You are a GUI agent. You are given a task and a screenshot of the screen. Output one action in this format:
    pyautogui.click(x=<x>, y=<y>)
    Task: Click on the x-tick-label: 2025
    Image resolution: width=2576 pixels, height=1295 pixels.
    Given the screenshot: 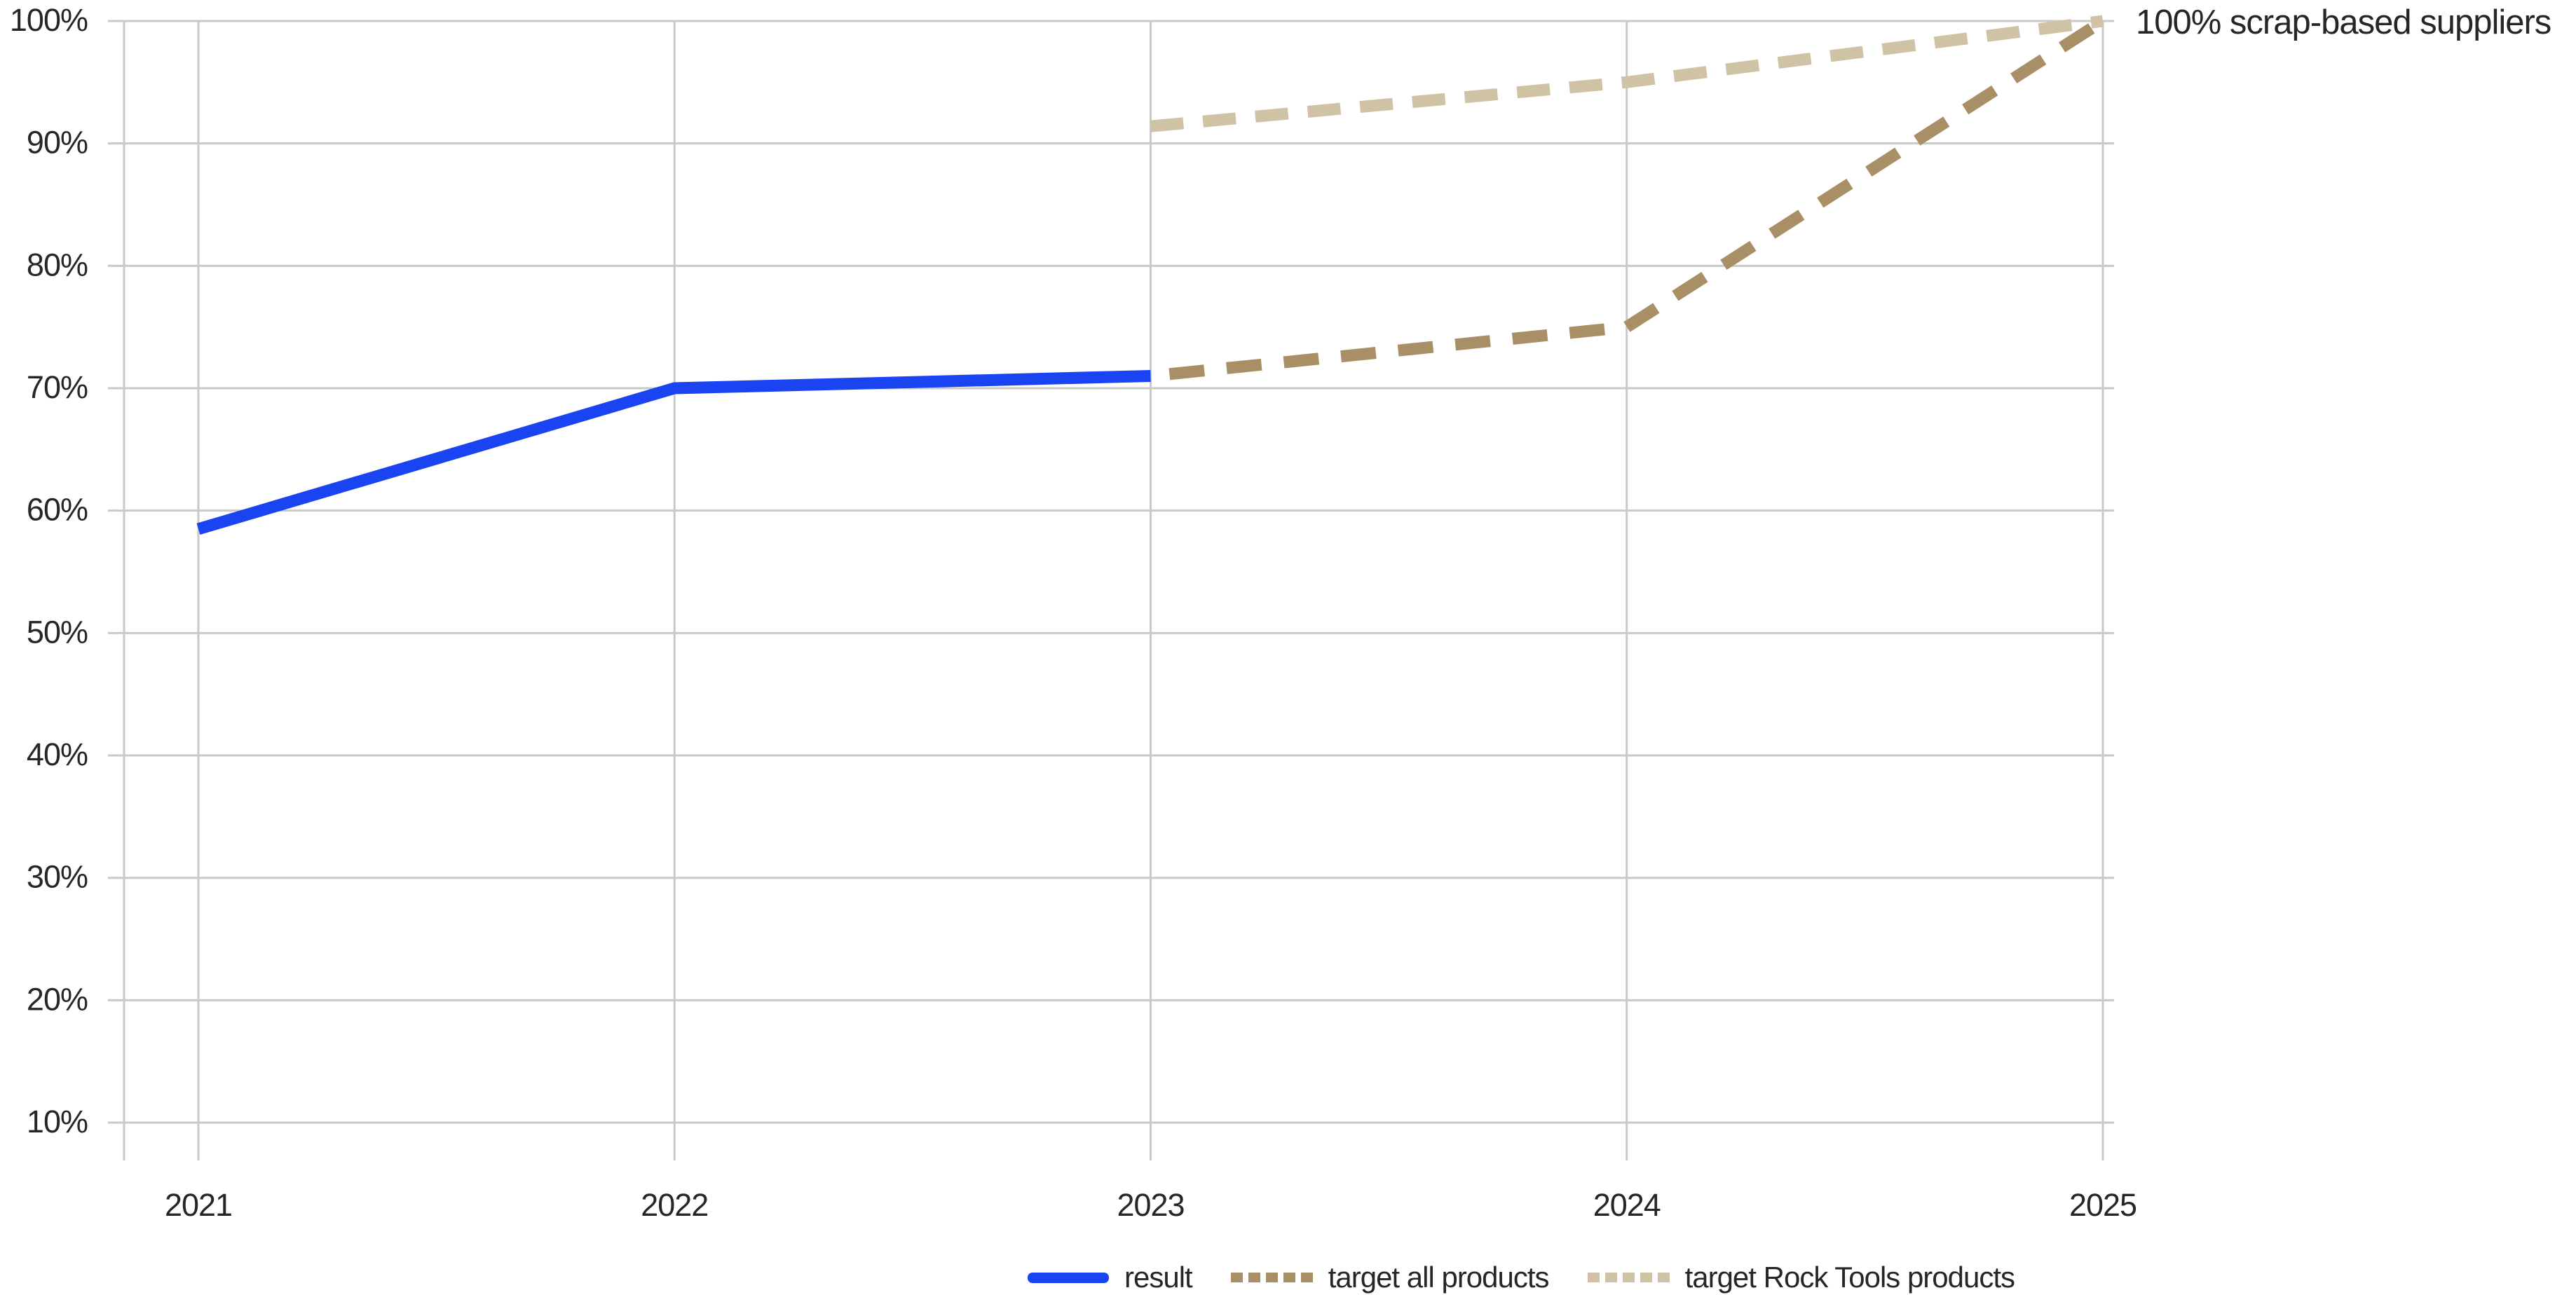 What is the action you would take?
    pyautogui.click(x=2103, y=1205)
    